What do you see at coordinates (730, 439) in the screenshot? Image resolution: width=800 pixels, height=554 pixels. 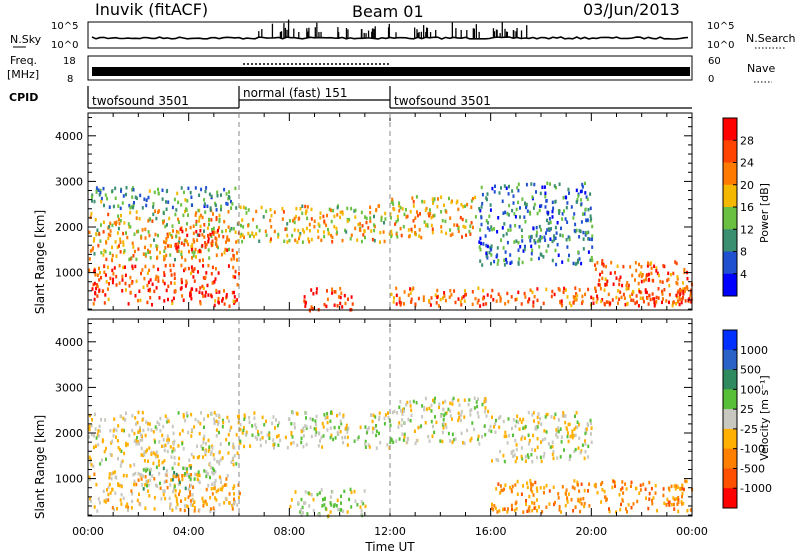 I see `colorbar-swatch` at bounding box center [730, 439].